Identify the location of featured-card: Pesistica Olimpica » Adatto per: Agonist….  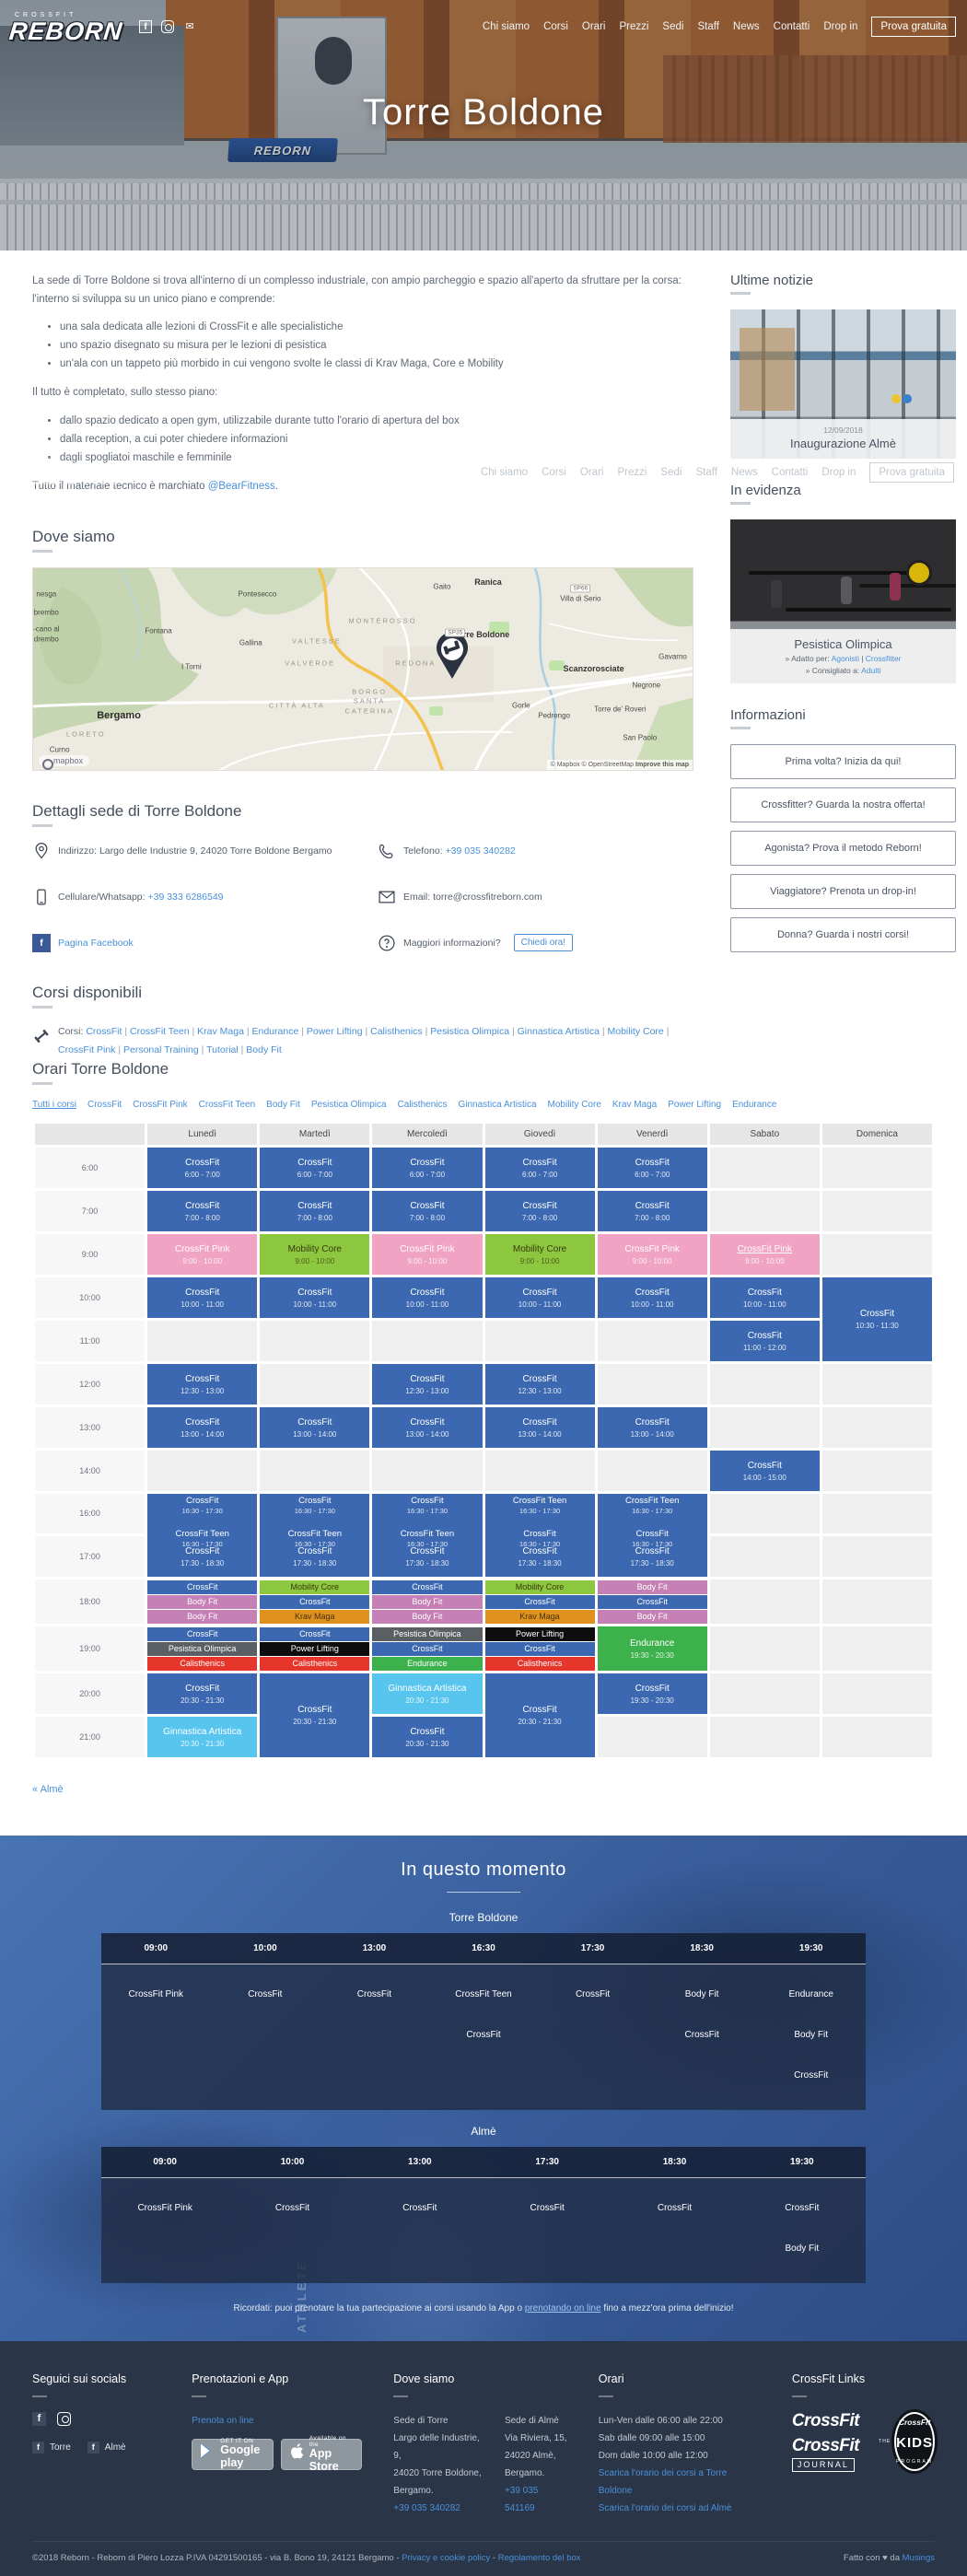
(843, 601).